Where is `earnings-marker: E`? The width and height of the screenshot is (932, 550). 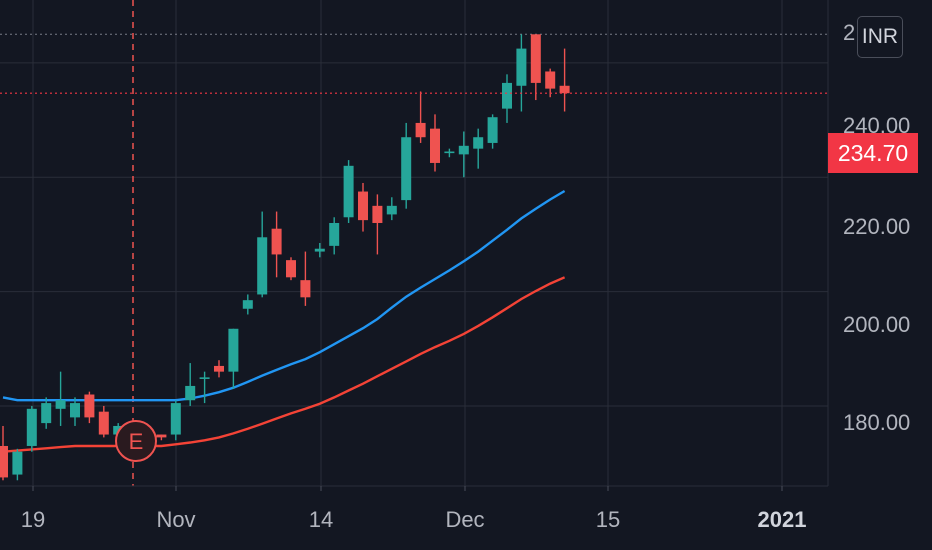 earnings-marker: E is located at coordinates (136, 441).